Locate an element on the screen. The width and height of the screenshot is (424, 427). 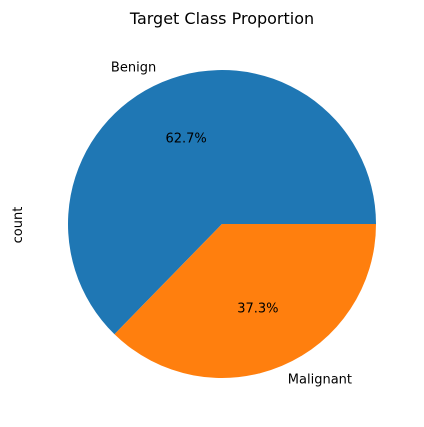
pie-percent-malignant: 37.3% is located at coordinates (257, 309).